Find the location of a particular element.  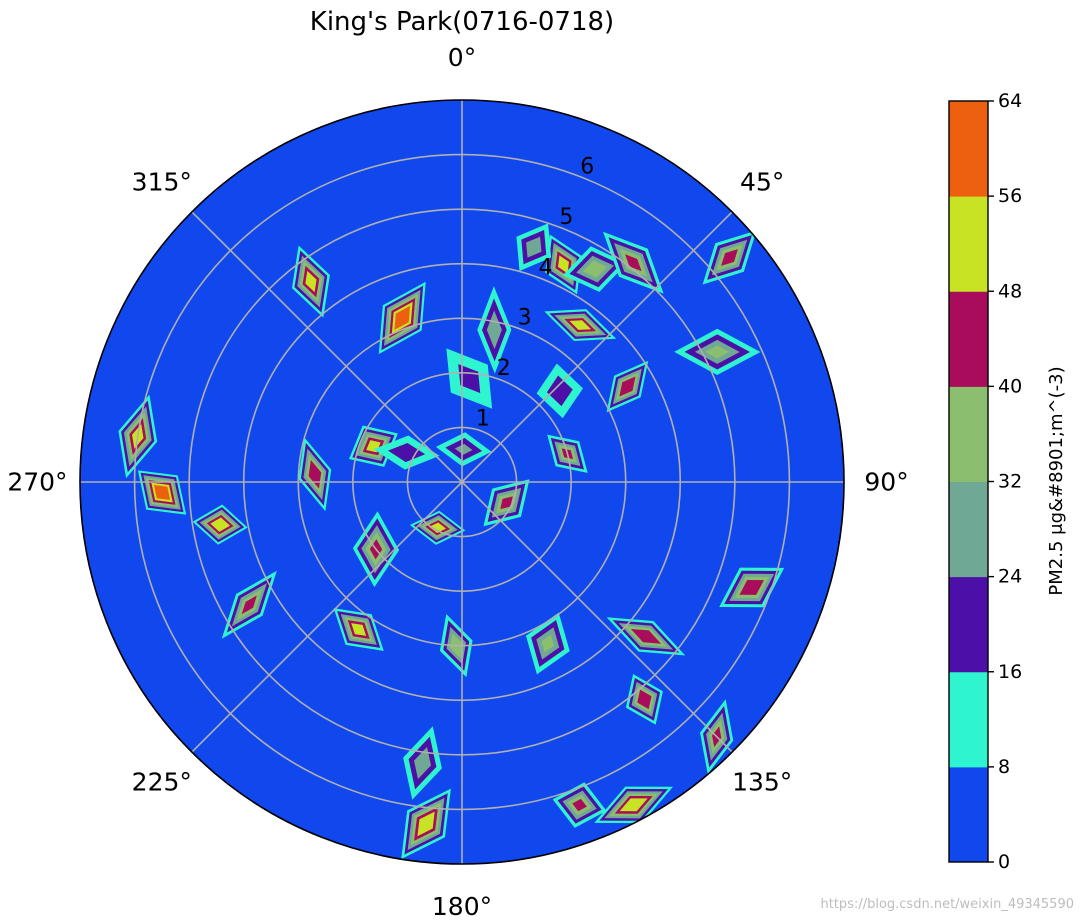

angle-label: 45° is located at coordinates (762, 181).